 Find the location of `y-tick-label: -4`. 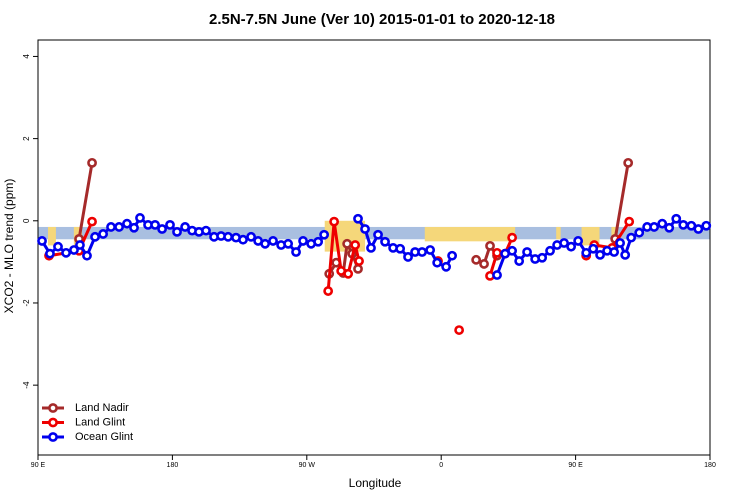

y-tick-label: -4 is located at coordinates (26, 385).